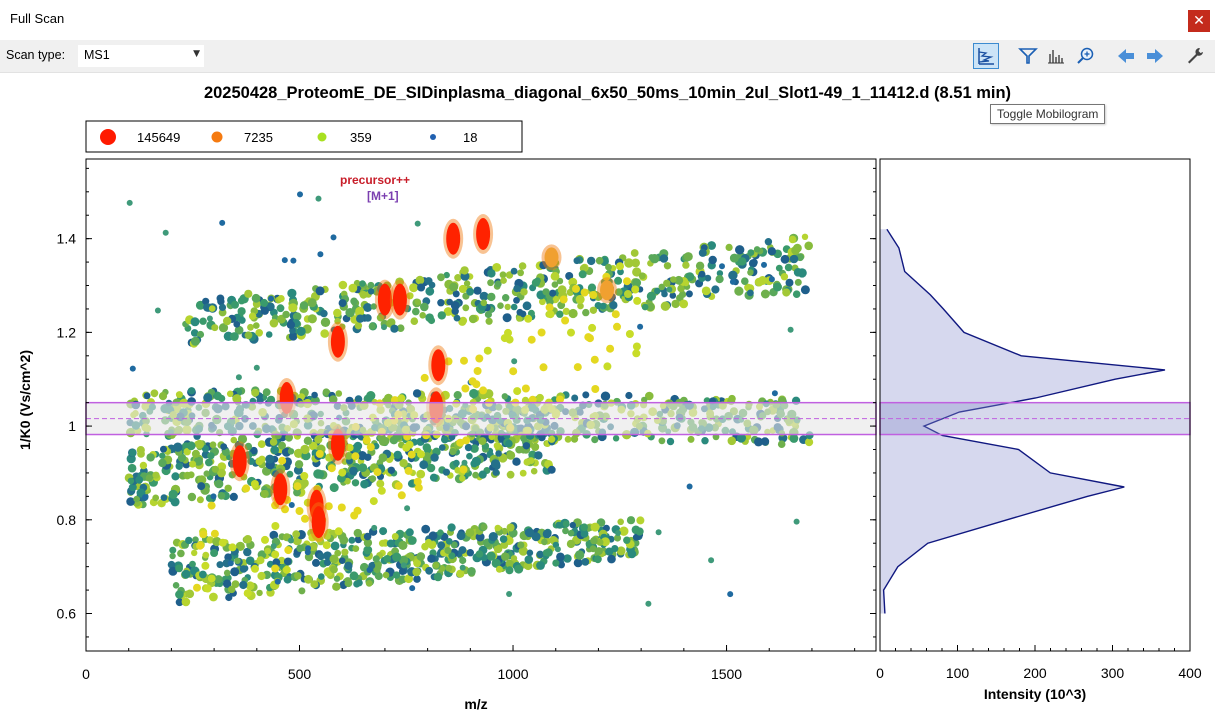 The width and height of the screenshot is (1215, 725). Describe the element at coordinates (1126, 56) in the screenshot. I see `previous-button` at that location.